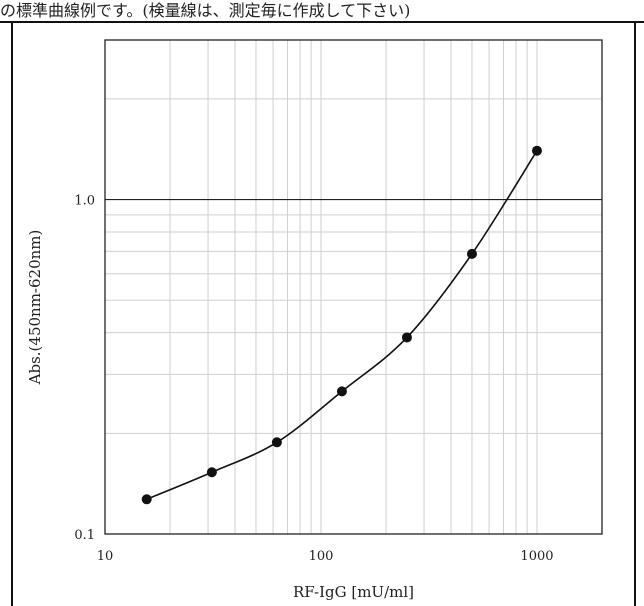 Image resolution: width=644 pixels, height=606 pixels. Describe the element at coordinates (205, 10) in the screenshot. I see `header-text-fragment: の標準曲線例です。(検量線は、測定毎に作成して下さい)` at that location.